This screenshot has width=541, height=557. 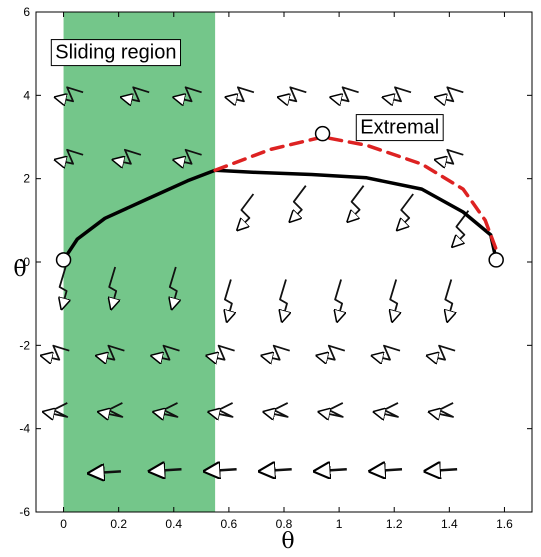 What do you see at coordinates (118, 524) in the screenshot?
I see `x-tick-label: 0.2` at bounding box center [118, 524].